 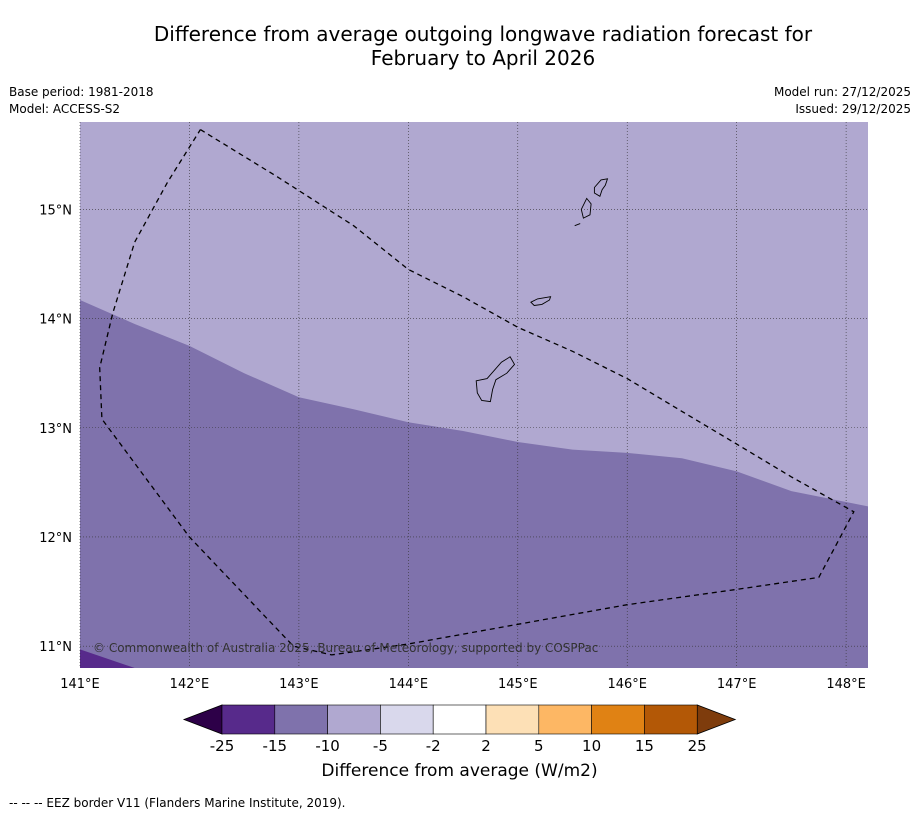 What do you see at coordinates (842, 92) in the screenshot?
I see `model-run: Model run: 27/12/2025` at bounding box center [842, 92].